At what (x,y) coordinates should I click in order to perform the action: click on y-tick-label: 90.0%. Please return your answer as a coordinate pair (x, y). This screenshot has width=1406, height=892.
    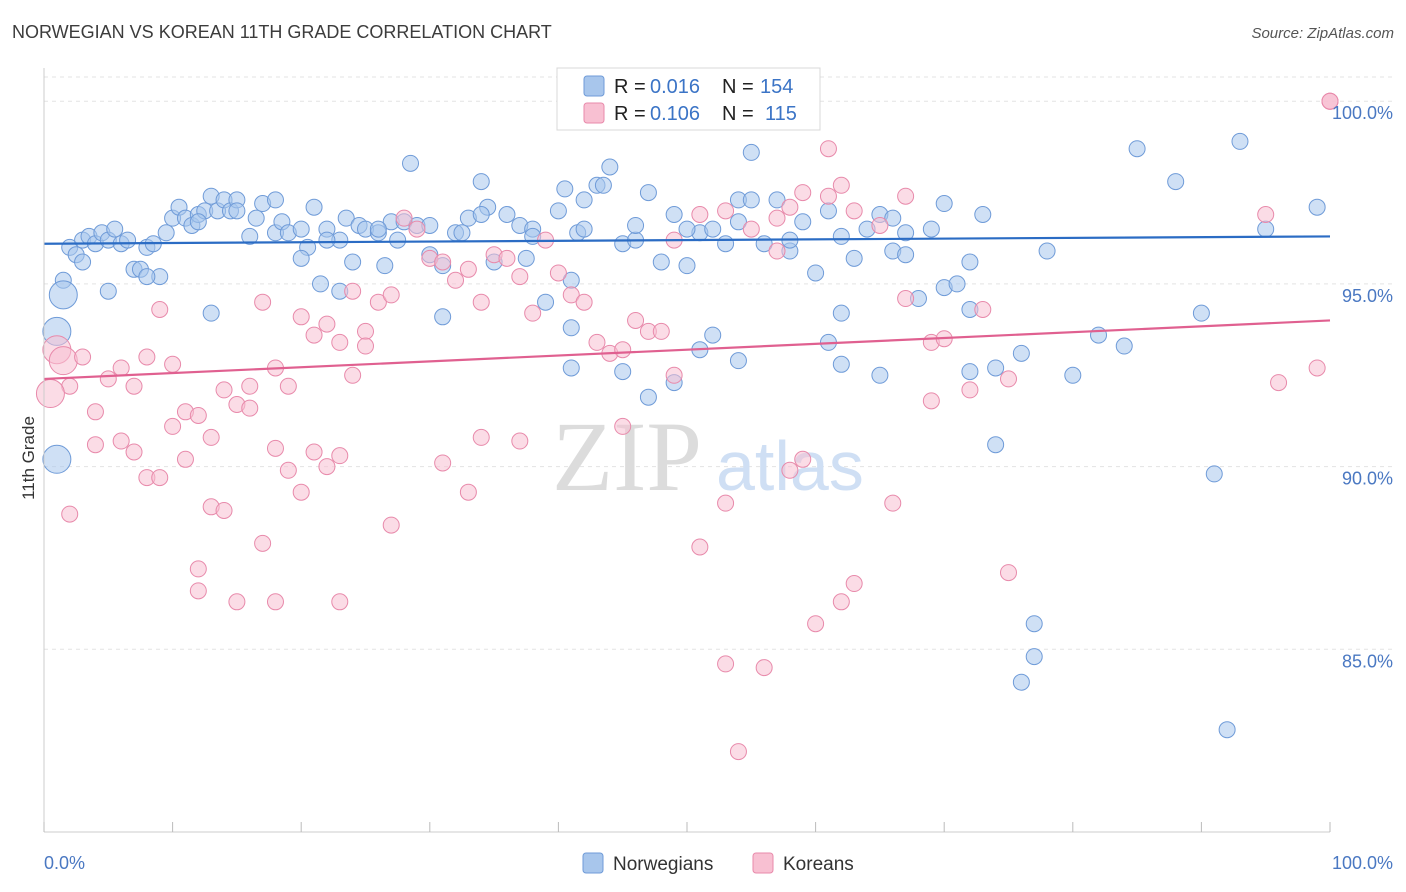
    Looking at the image, I should click on (1367, 479).